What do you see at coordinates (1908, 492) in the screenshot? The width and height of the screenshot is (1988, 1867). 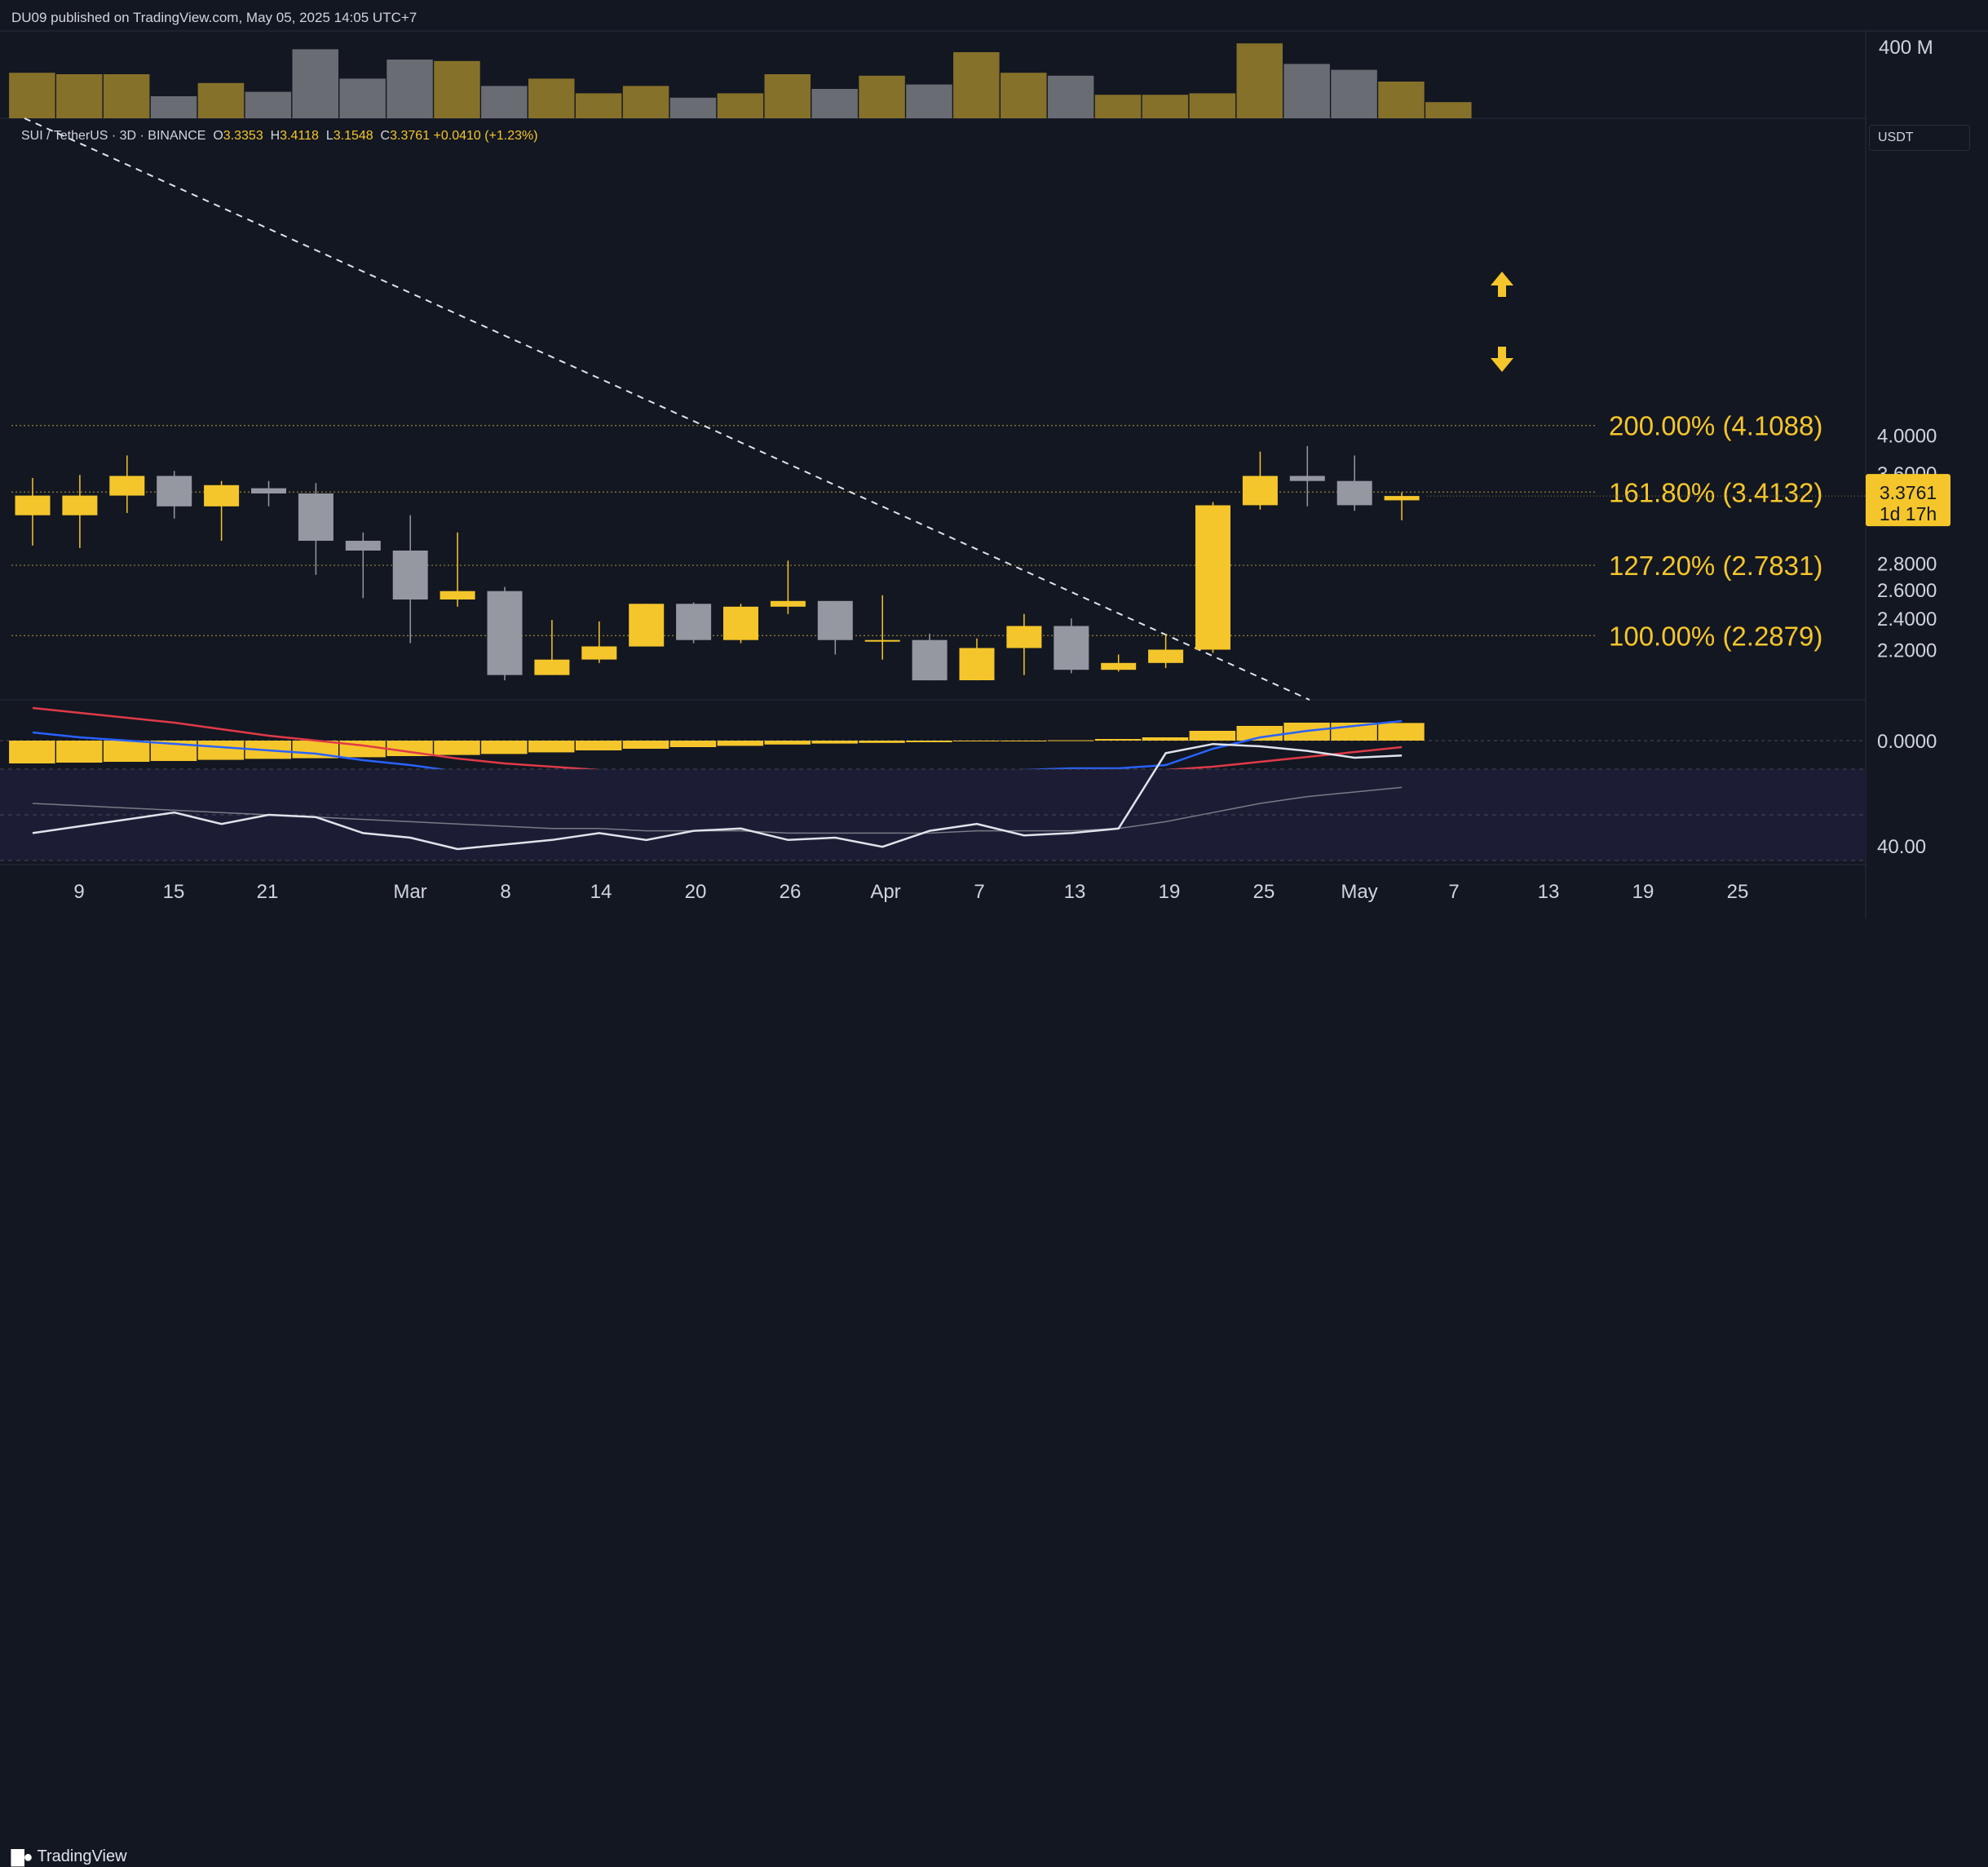 I see `price-tag-price: 3.3761` at bounding box center [1908, 492].